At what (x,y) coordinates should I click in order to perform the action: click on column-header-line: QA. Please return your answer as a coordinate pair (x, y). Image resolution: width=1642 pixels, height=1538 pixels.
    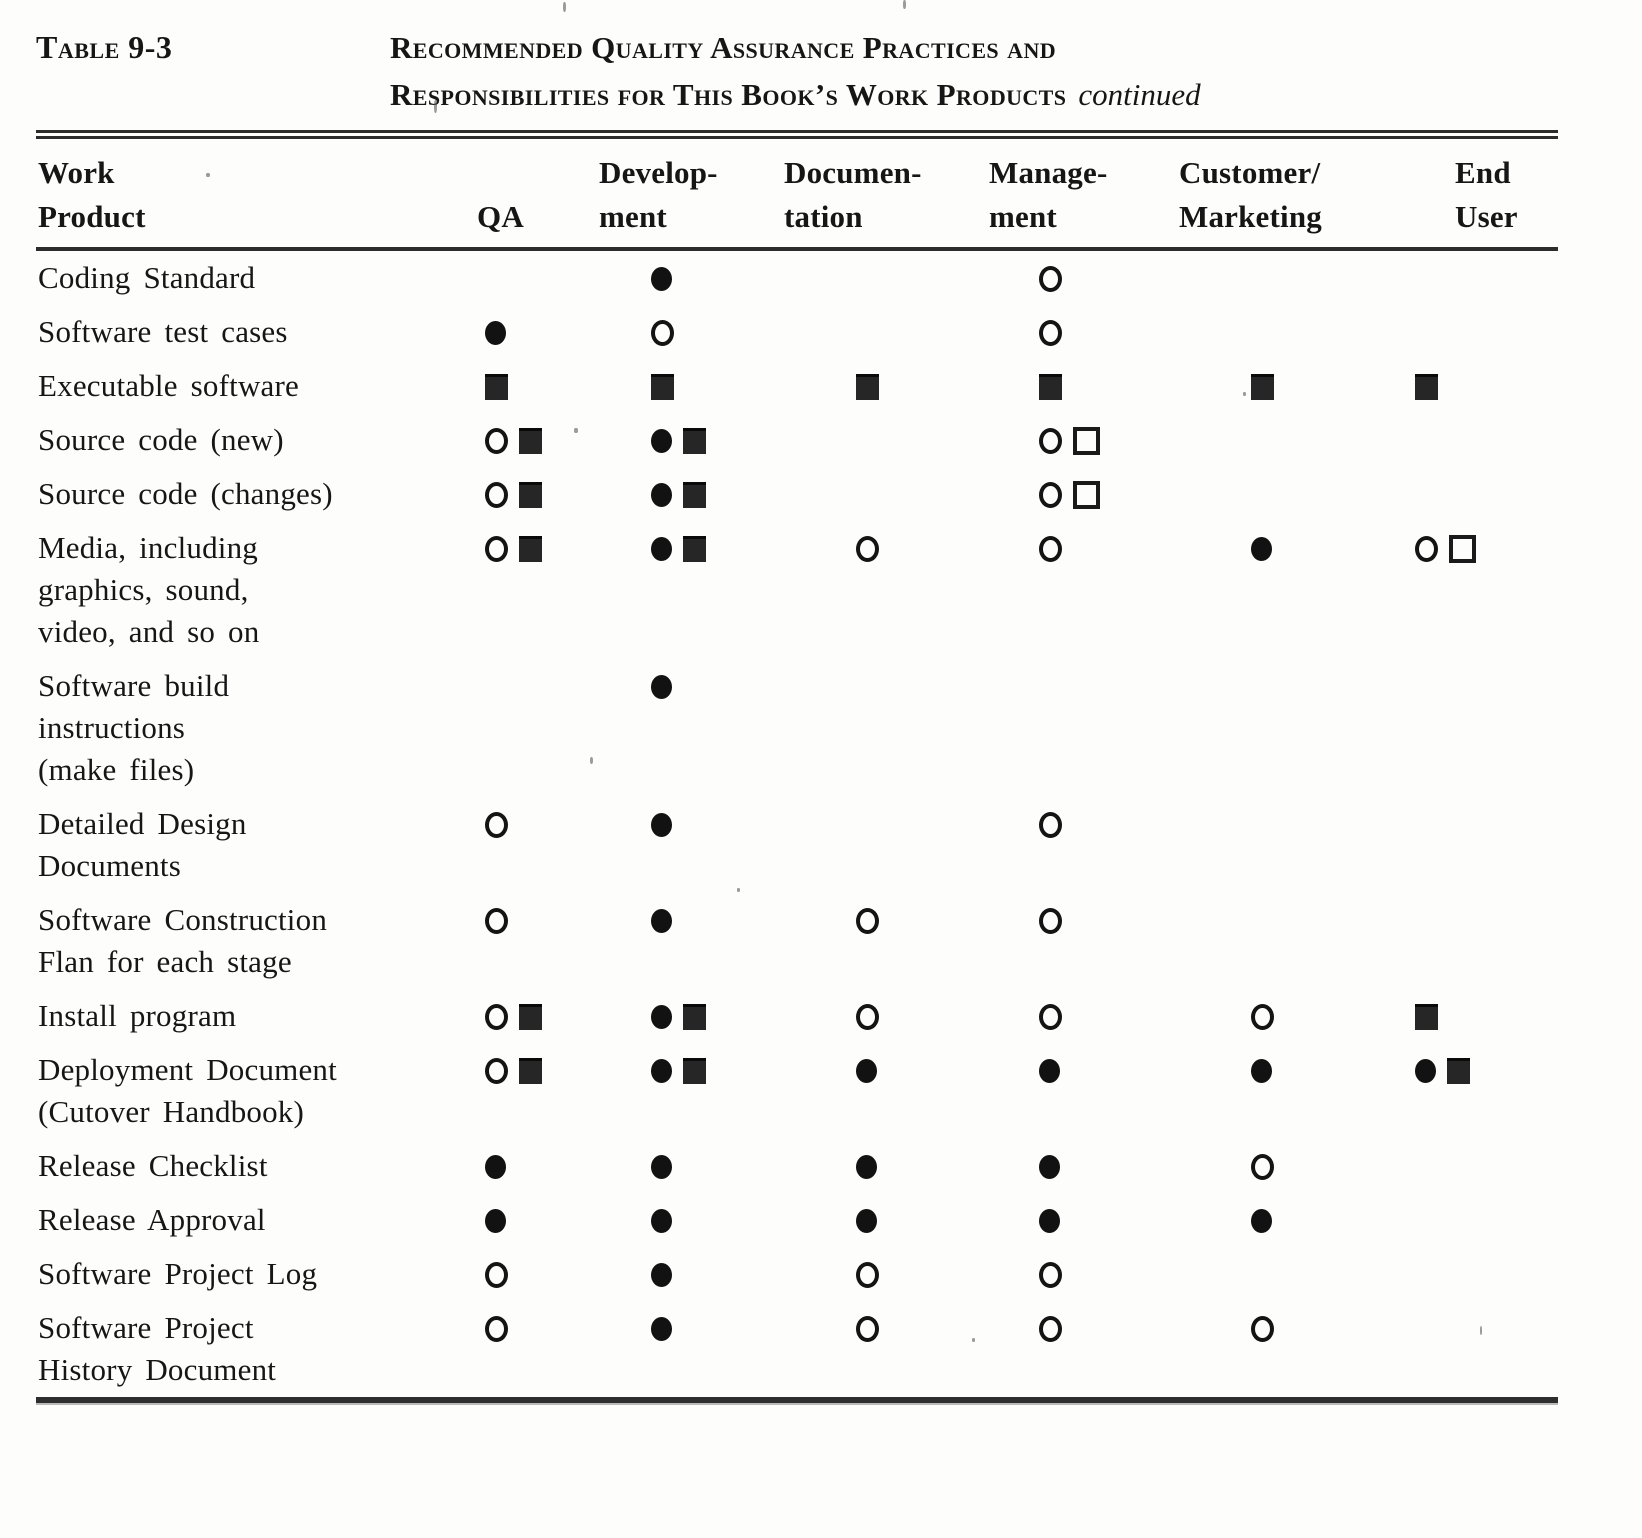
    Looking at the image, I should click on (500, 216).